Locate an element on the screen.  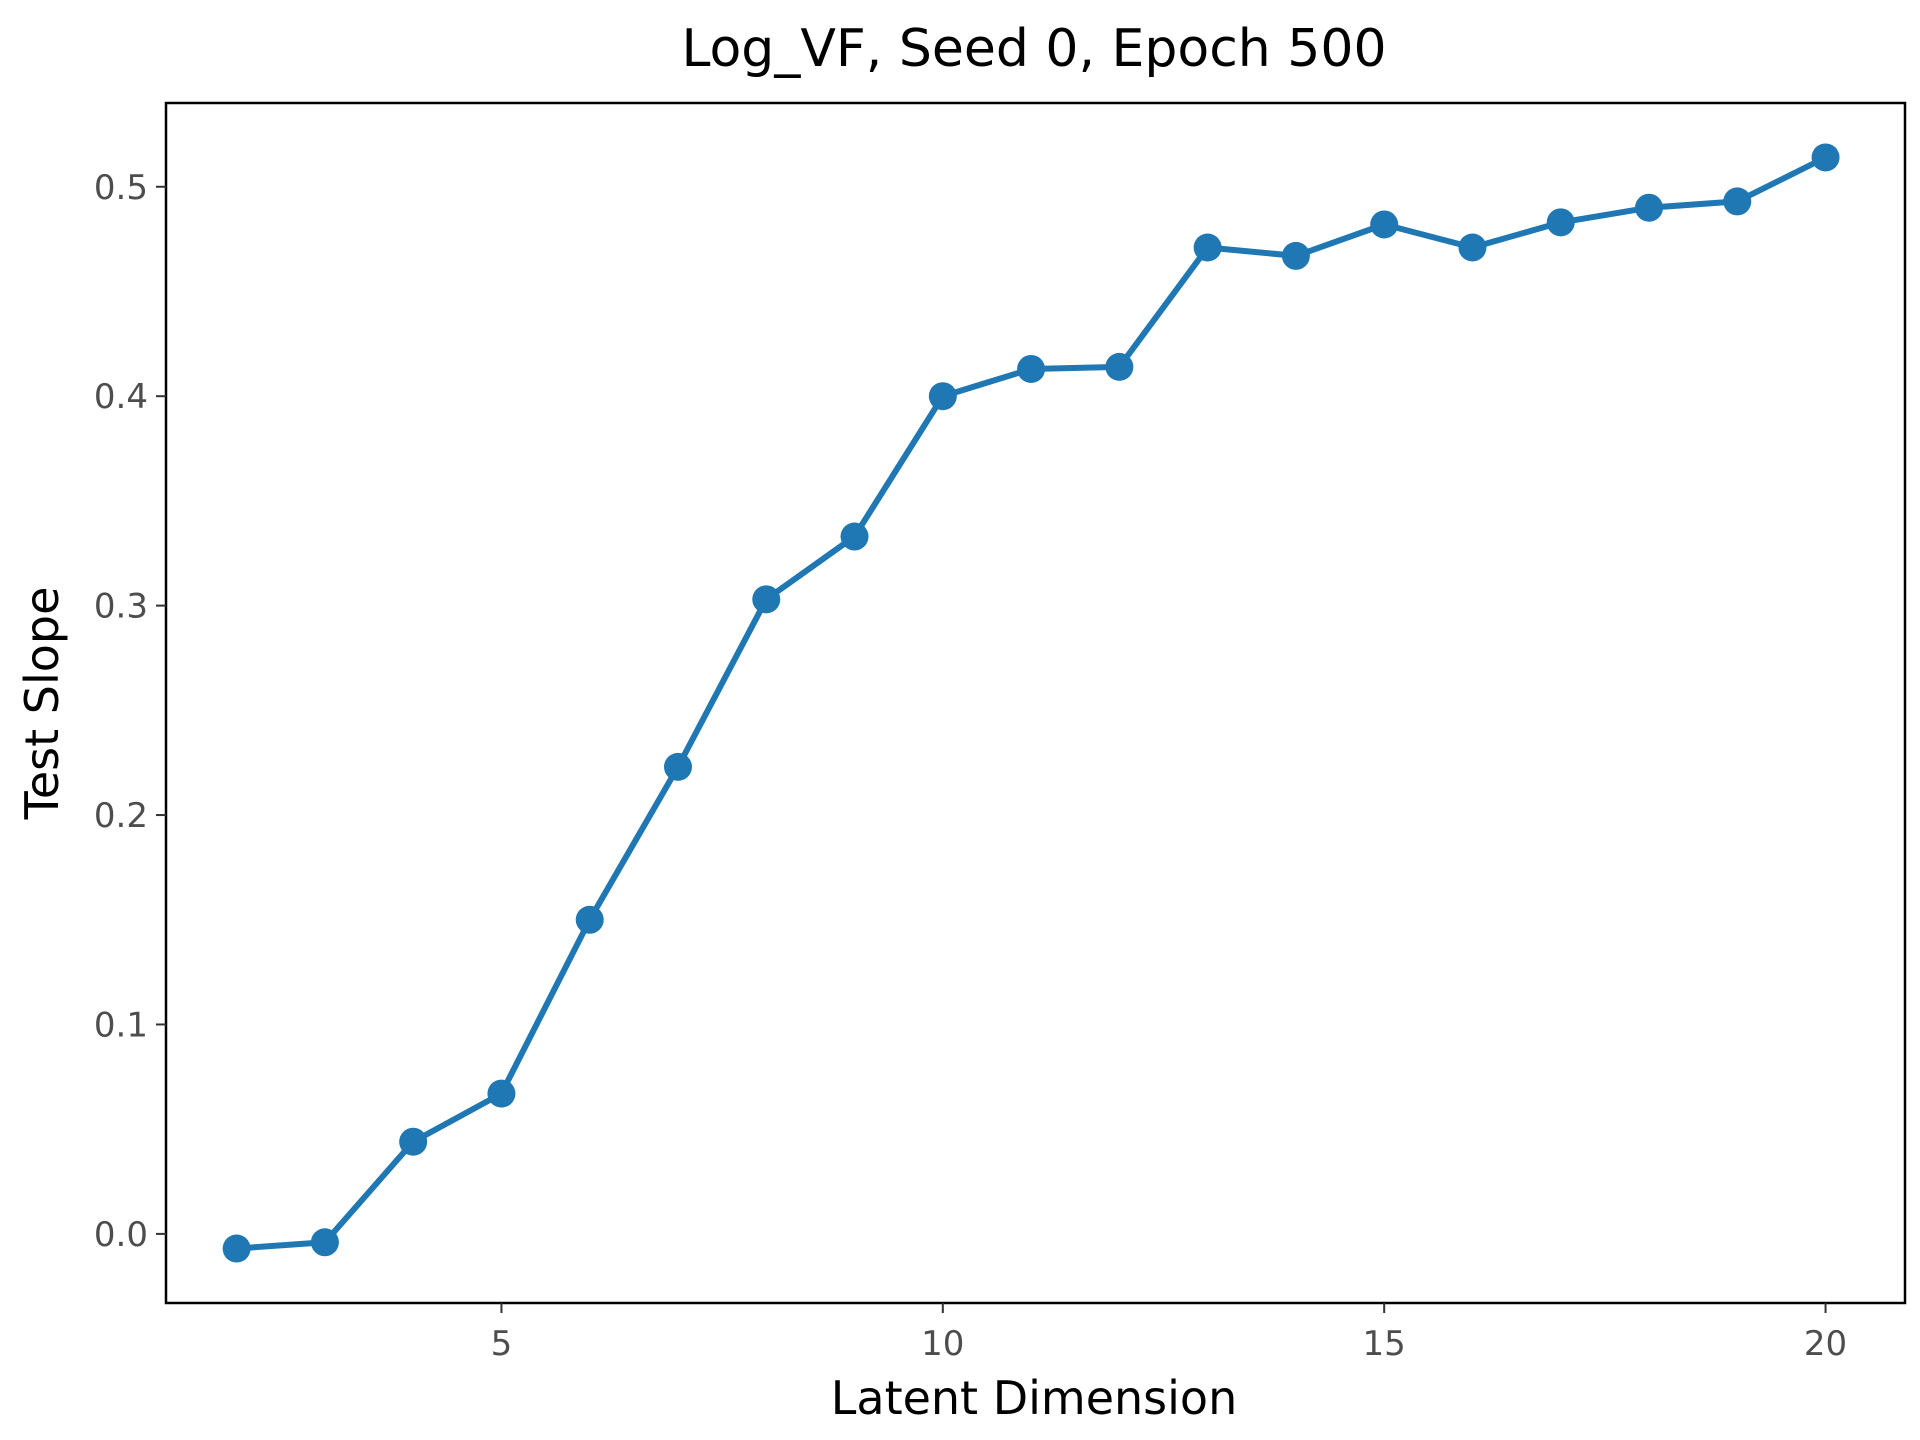
y-tick-label: 0.5 is located at coordinates (121, 188).